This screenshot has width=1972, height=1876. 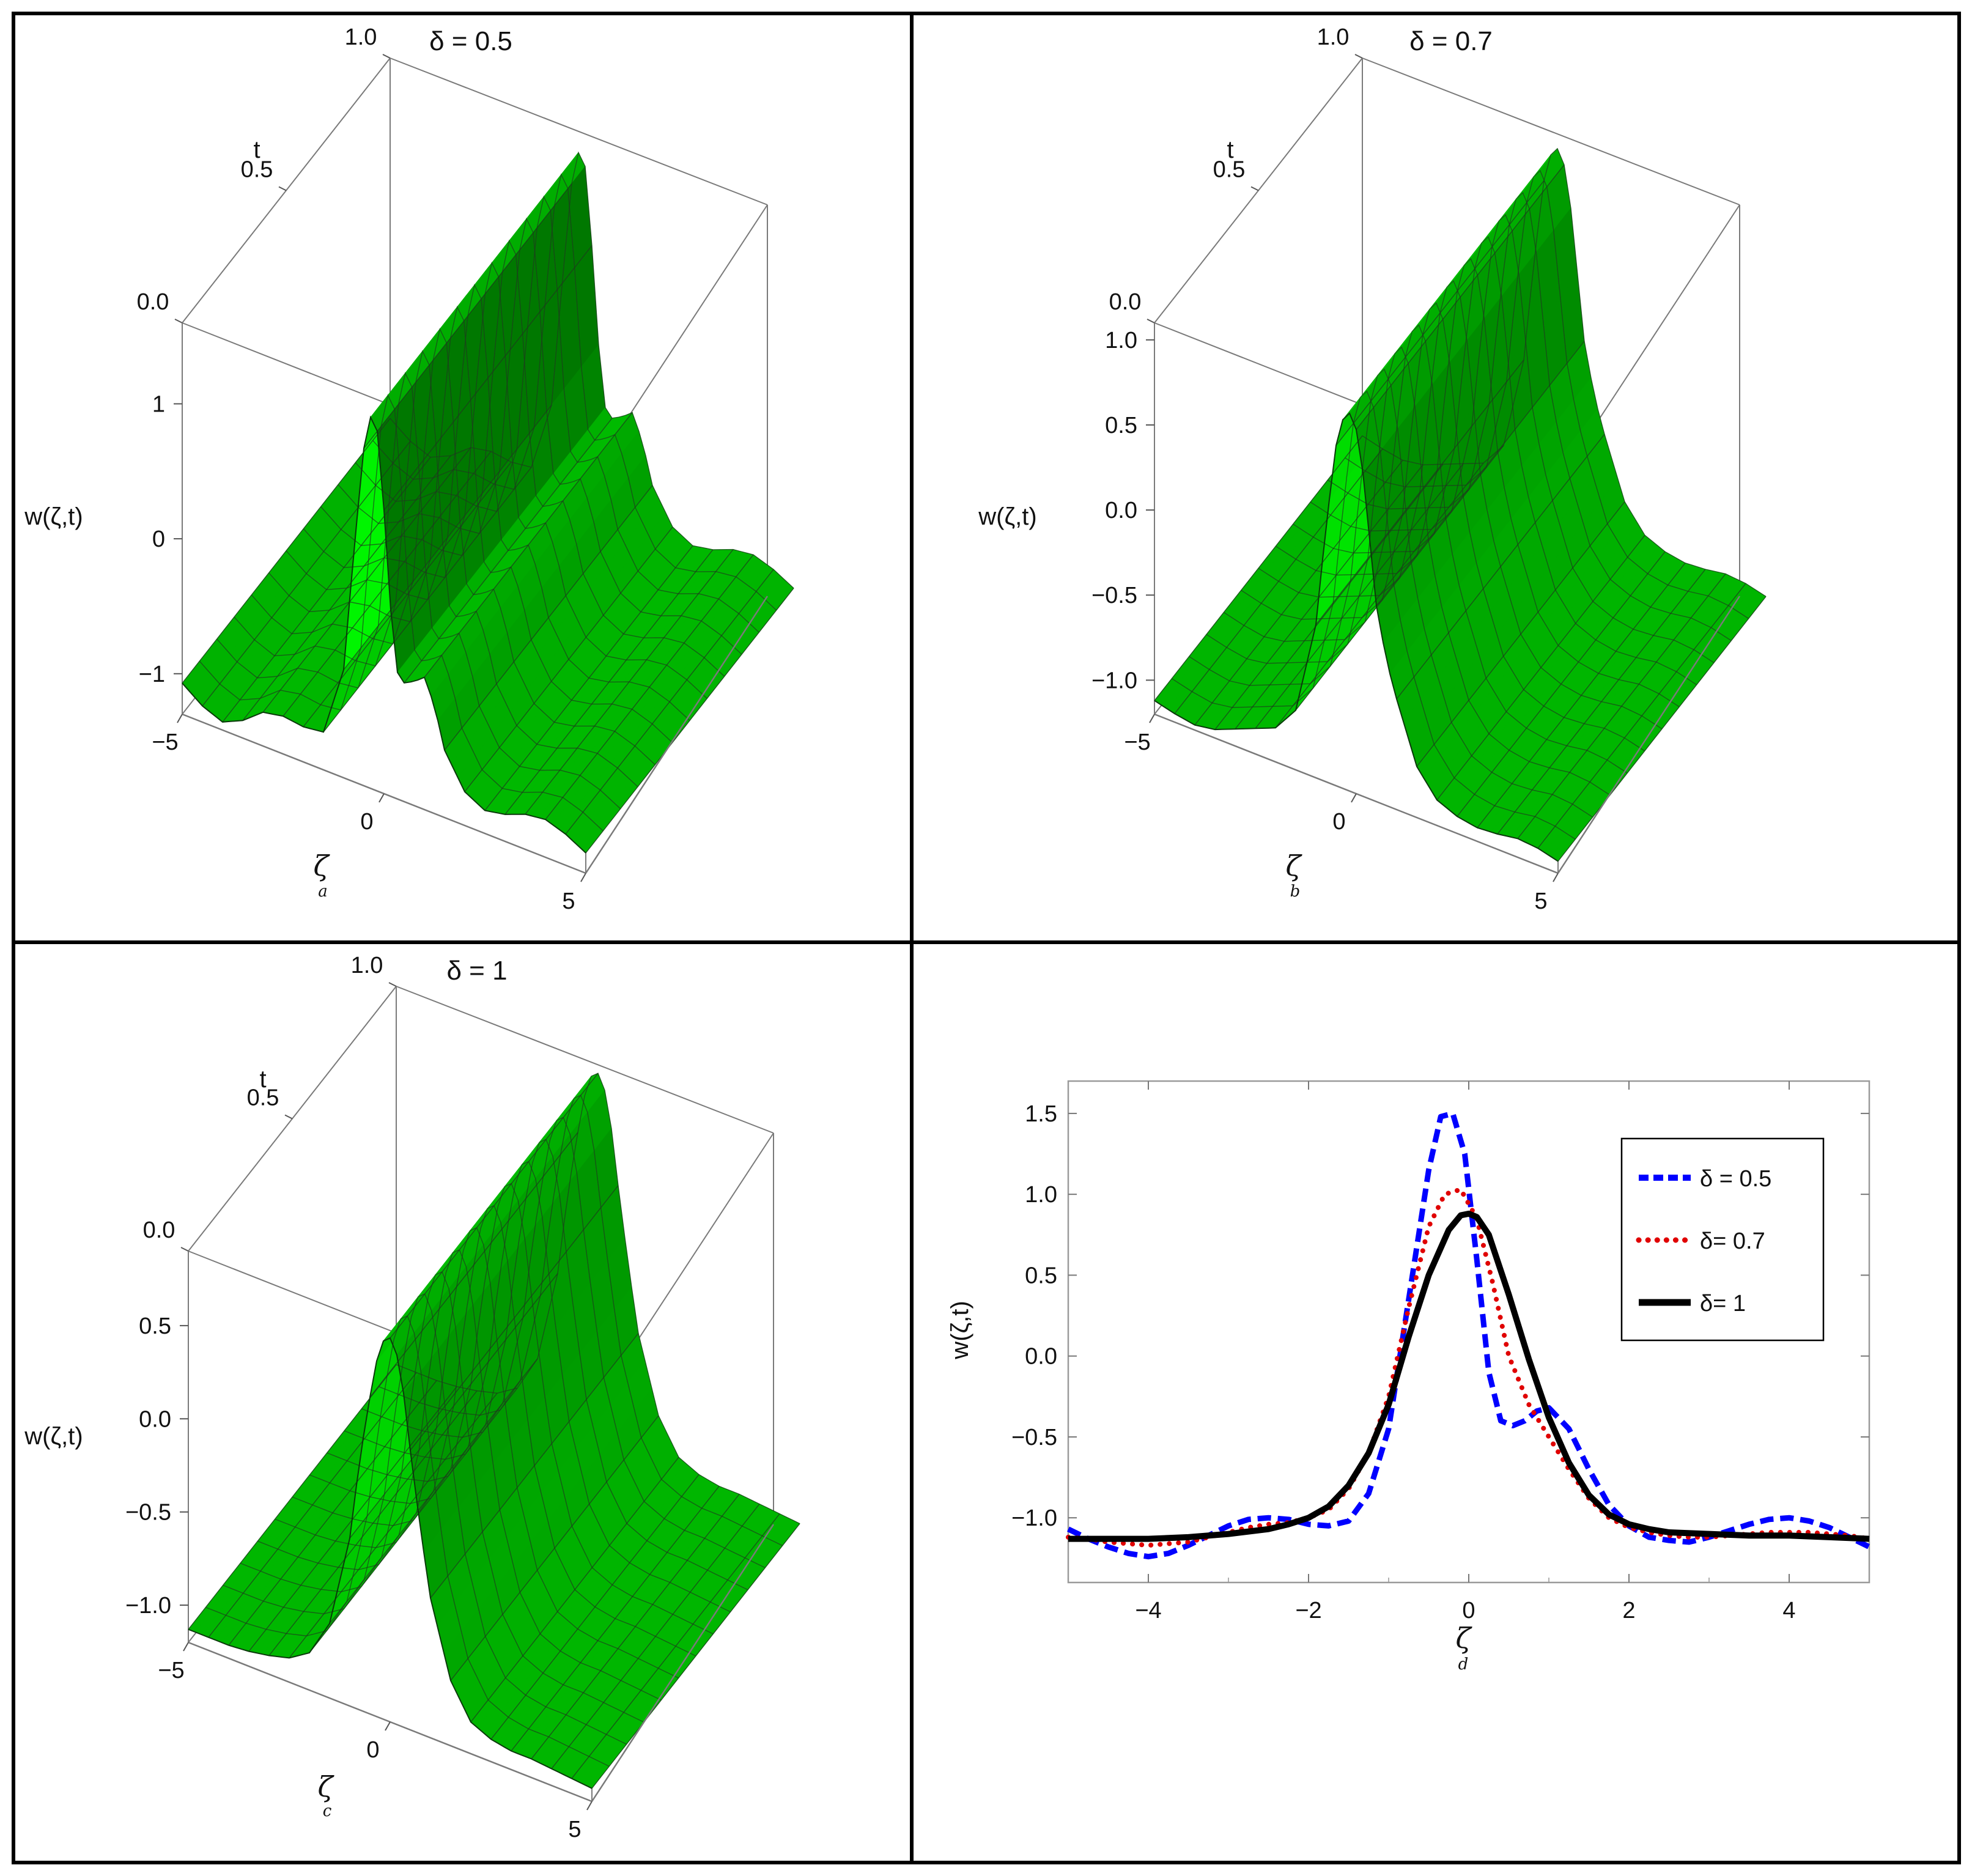 What do you see at coordinates (1041, 1357) in the screenshot?
I see `y-tick-label: 0.0` at bounding box center [1041, 1357].